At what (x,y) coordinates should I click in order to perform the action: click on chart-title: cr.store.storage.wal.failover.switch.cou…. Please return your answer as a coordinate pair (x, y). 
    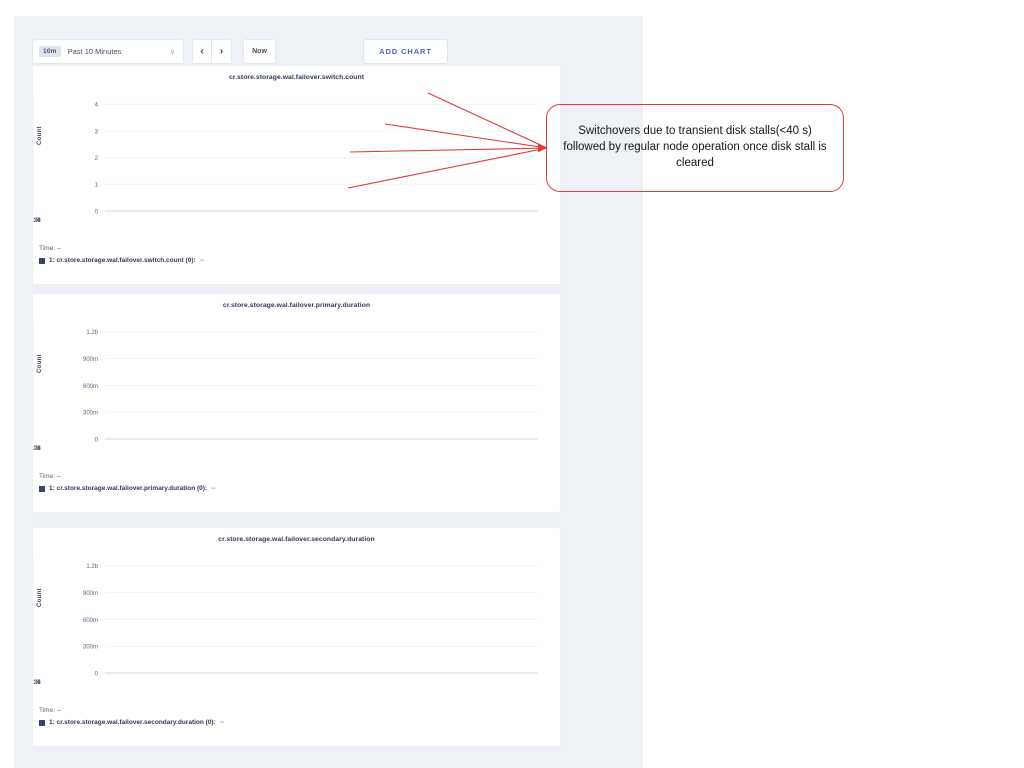
    Looking at the image, I should click on (296, 77).